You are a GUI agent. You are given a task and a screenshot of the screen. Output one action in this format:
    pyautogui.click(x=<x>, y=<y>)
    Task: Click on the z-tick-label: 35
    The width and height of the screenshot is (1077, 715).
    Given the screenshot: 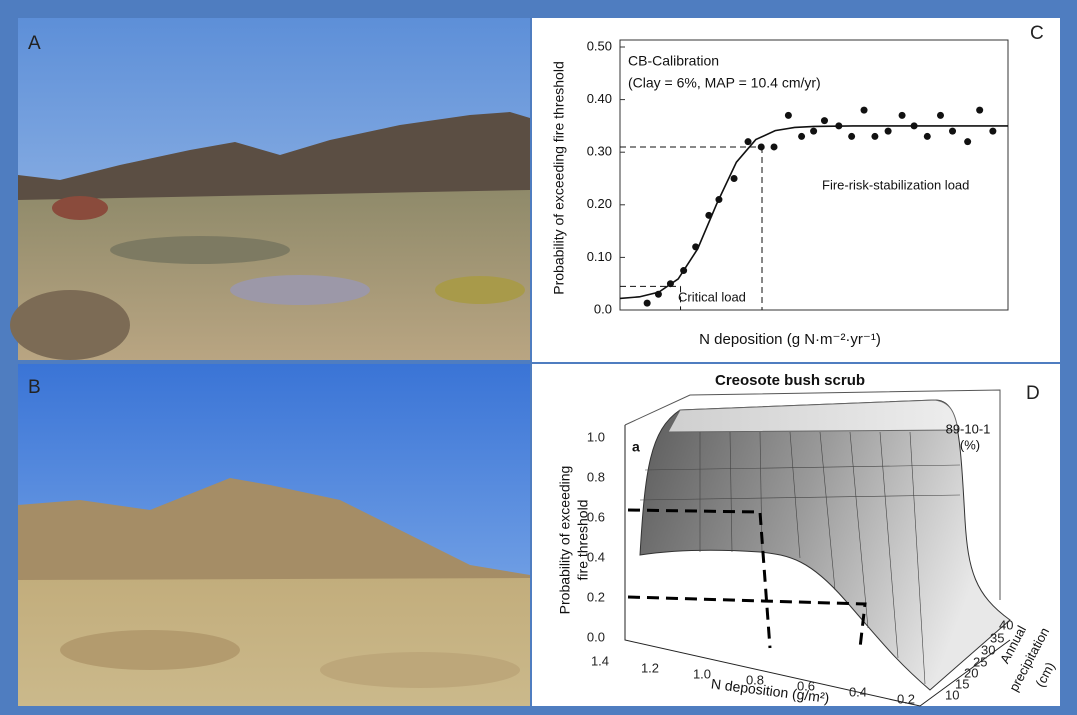 What is the action you would take?
    pyautogui.click(x=997, y=637)
    